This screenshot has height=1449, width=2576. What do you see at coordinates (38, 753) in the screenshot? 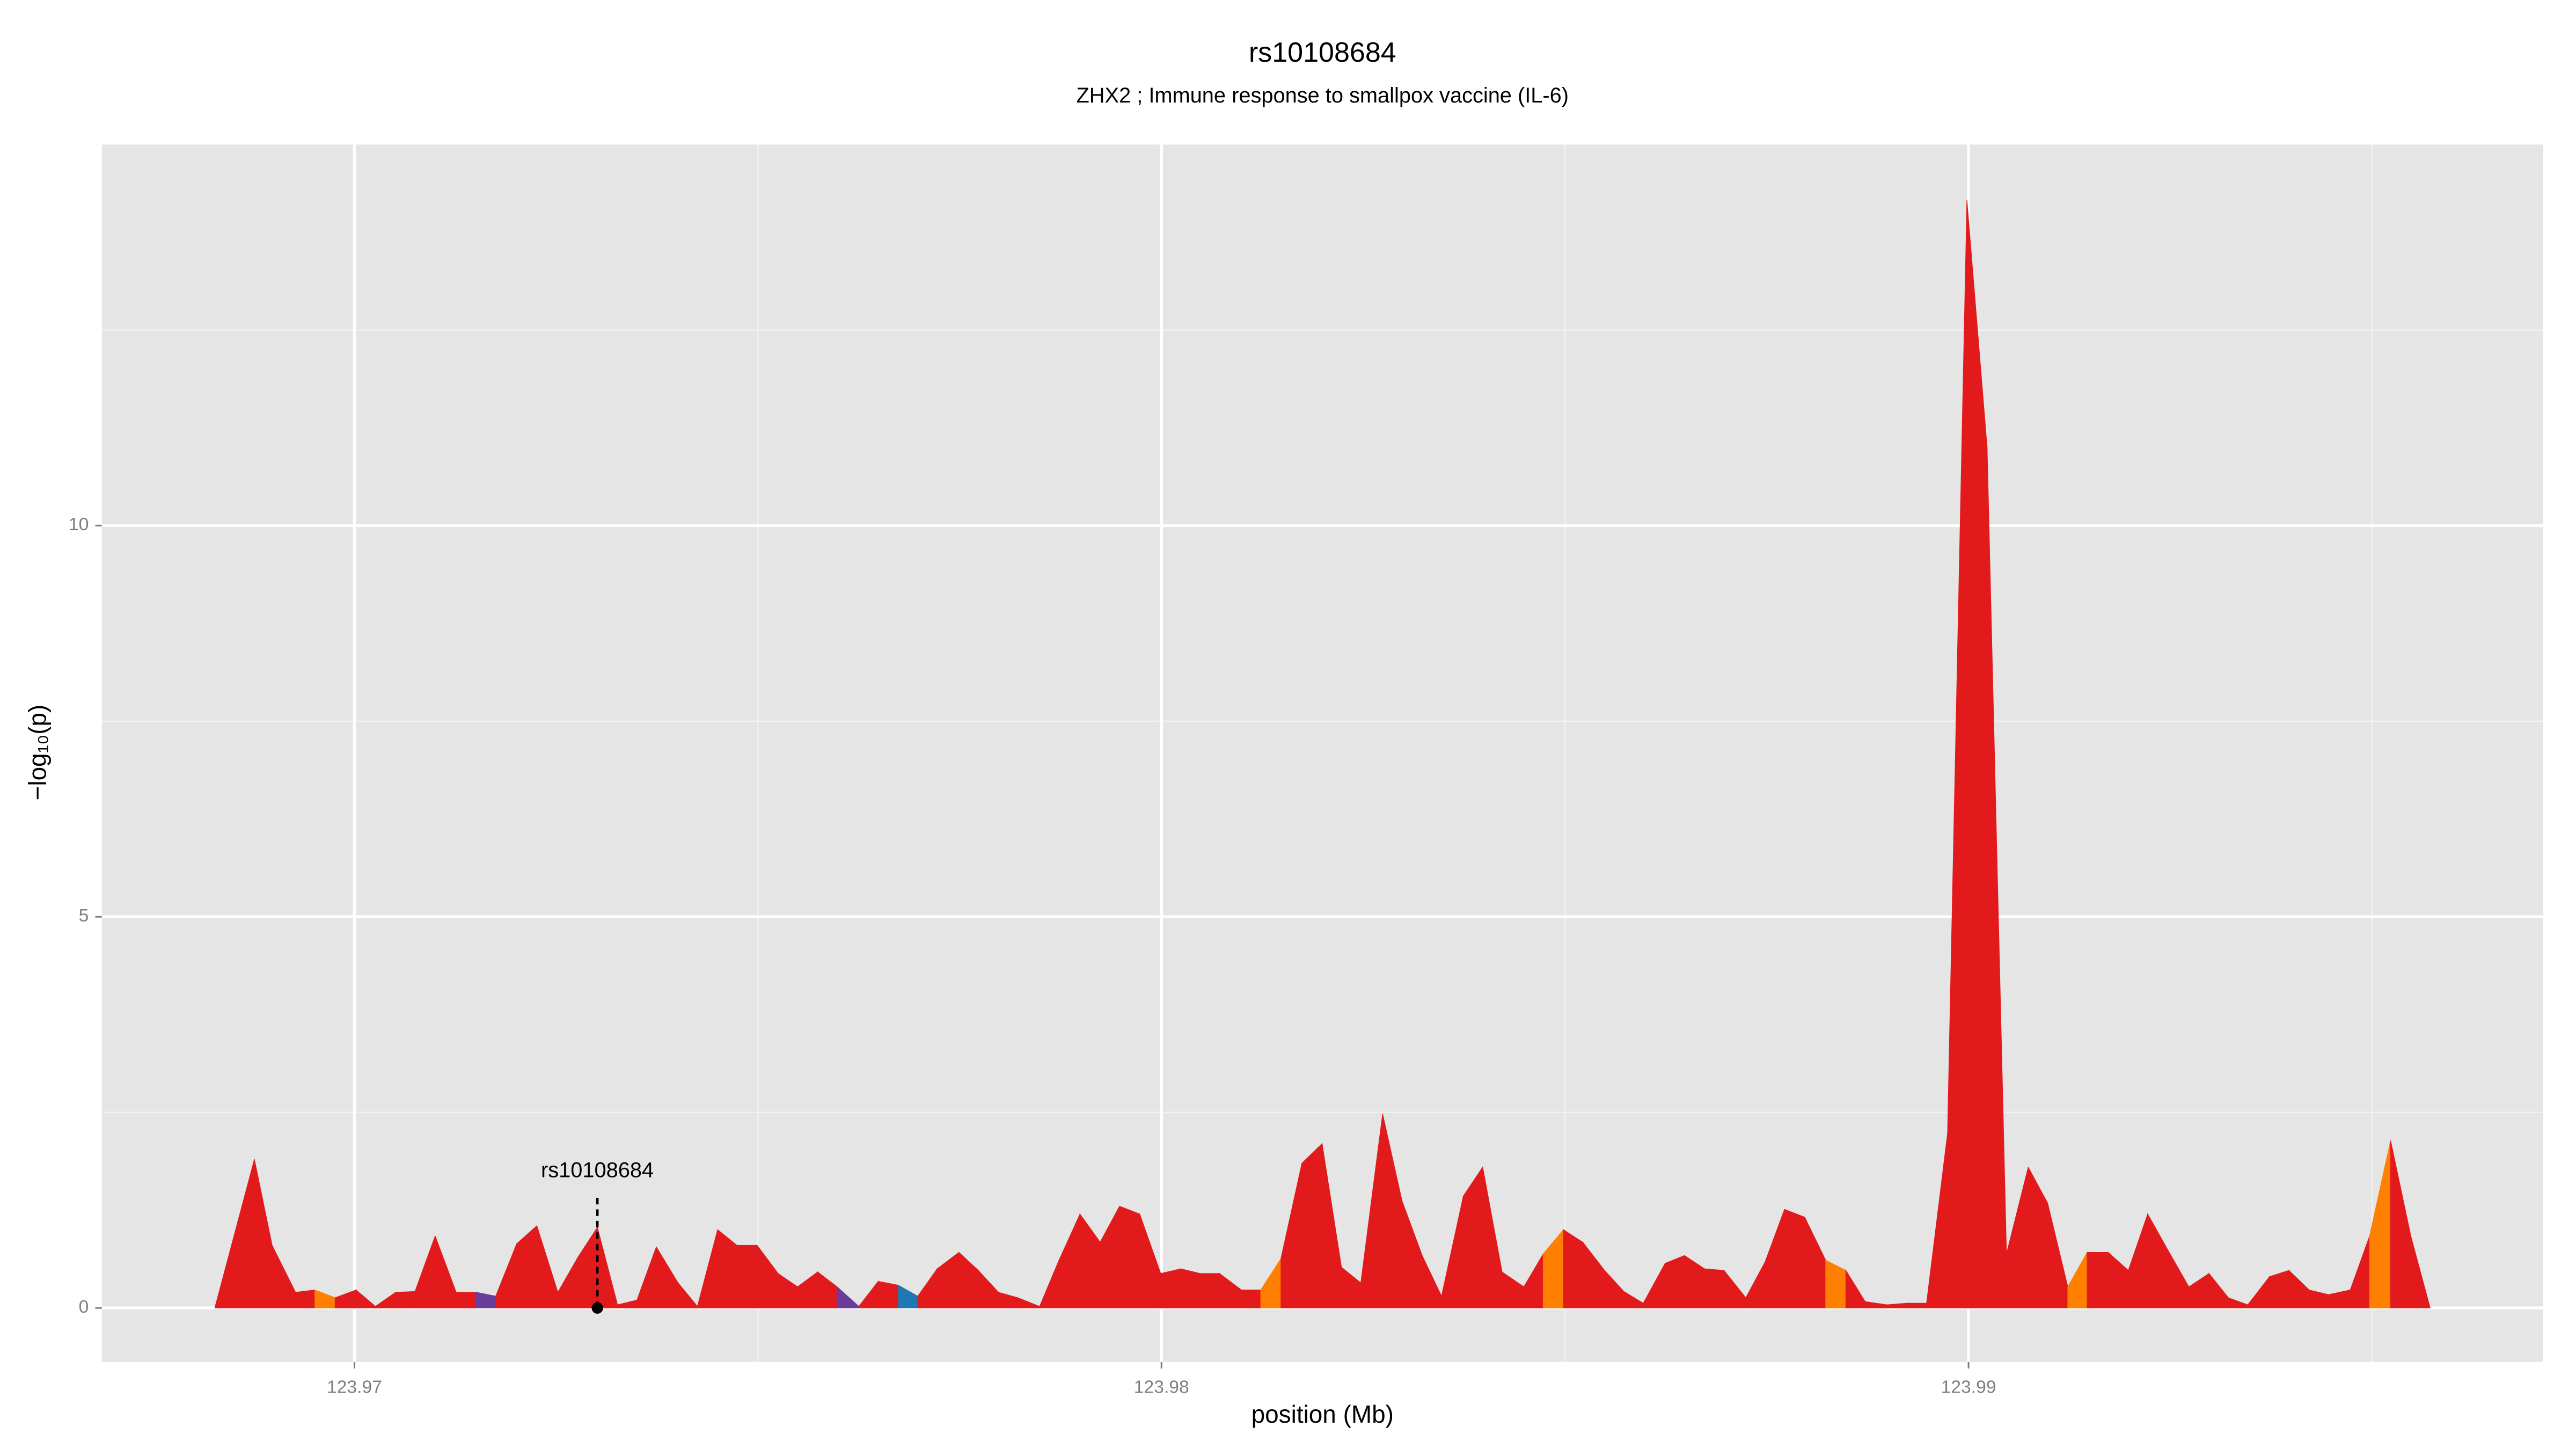
I see `y-axis-label: −log₁₀(p)` at bounding box center [38, 753].